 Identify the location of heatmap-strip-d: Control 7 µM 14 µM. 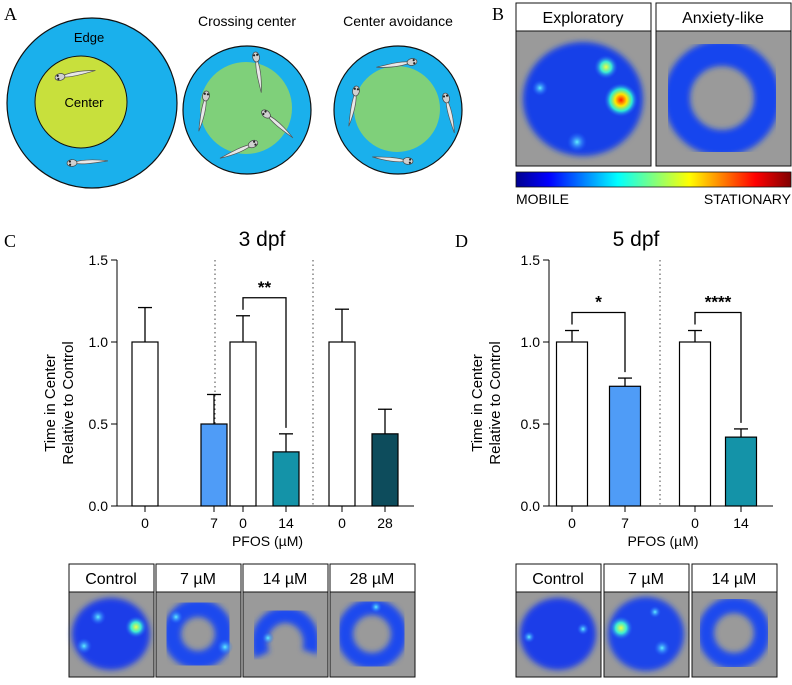
(646, 620).